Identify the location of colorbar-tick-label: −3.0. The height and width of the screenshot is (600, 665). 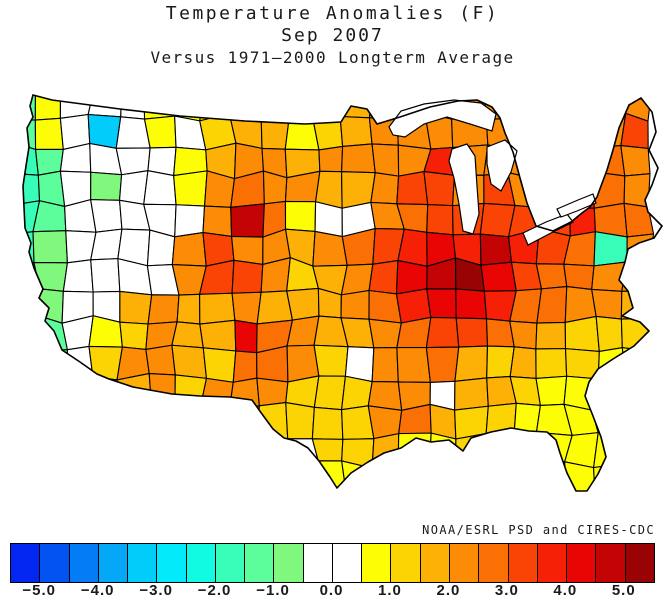
(156, 590).